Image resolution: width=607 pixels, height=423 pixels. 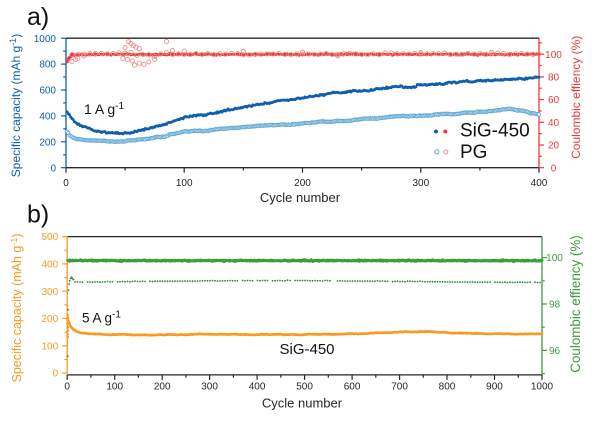 I want to click on svg-text: 80, so click(x=554, y=78).